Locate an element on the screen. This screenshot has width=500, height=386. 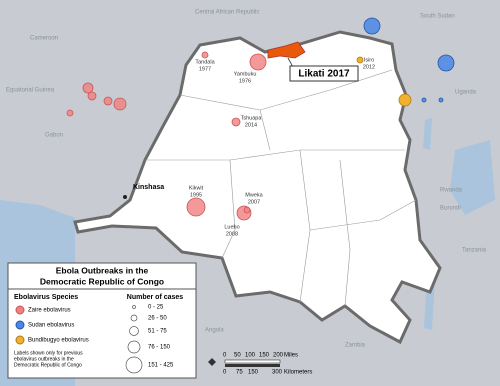
note-line: Democratic Republic of Congo is located at coordinates (48, 365).